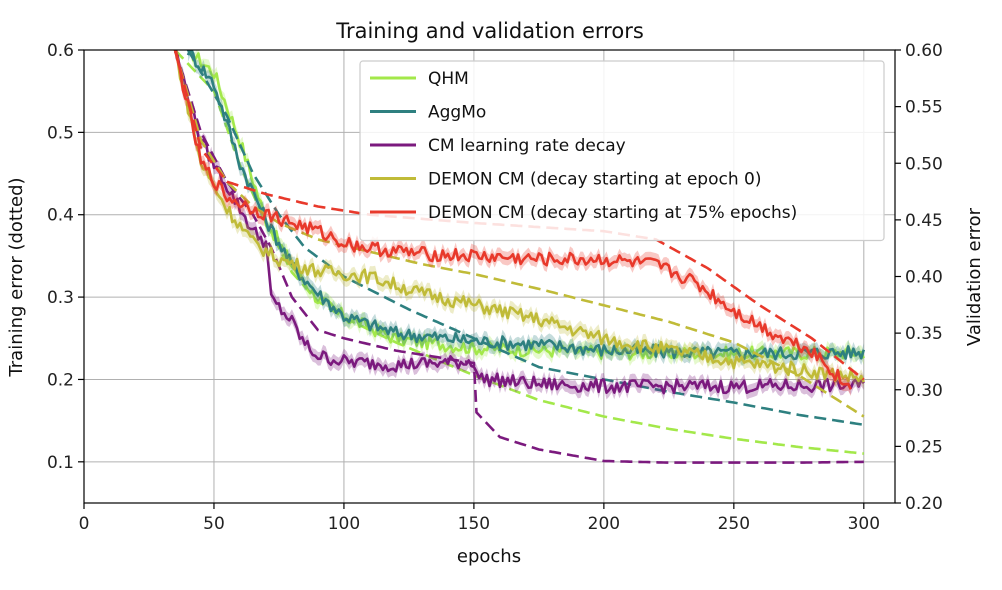  What do you see at coordinates (924, 278) in the screenshot?
I see `y-right-tick-label: 0.40` at bounding box center [924, 278].